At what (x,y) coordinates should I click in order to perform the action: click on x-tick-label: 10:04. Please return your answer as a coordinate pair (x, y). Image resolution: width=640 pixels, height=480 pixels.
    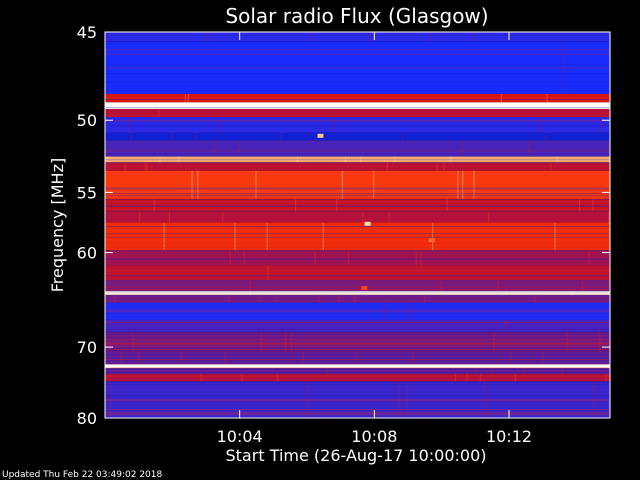
    Looking at the image, I should click on (240, 436).